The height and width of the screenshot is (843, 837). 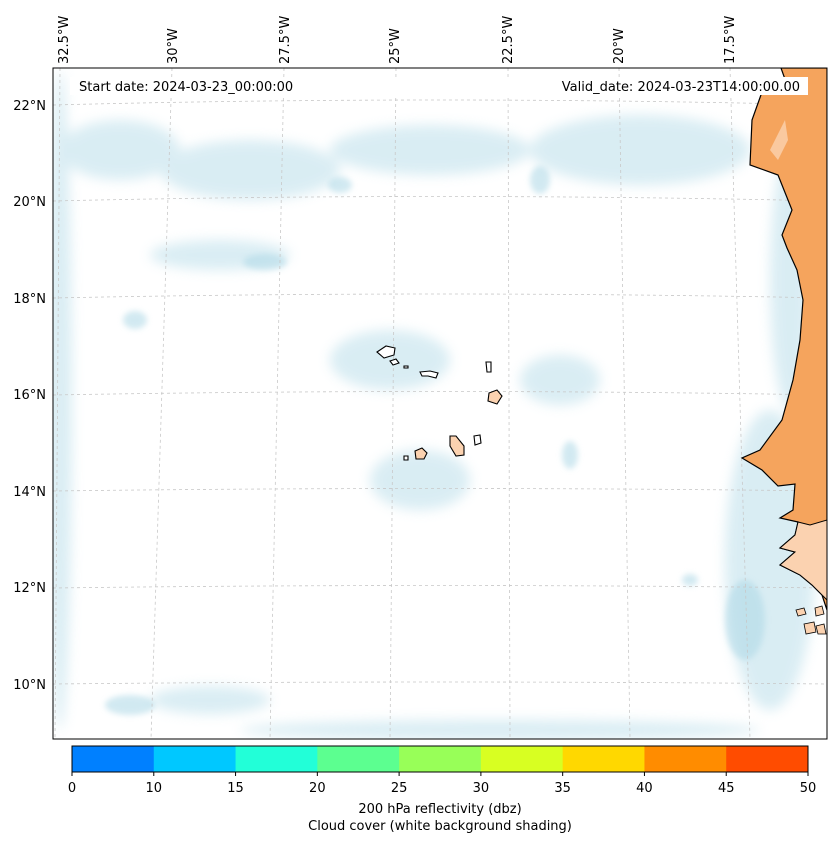 I want to click on island-brava, so click(x=406, y=458).